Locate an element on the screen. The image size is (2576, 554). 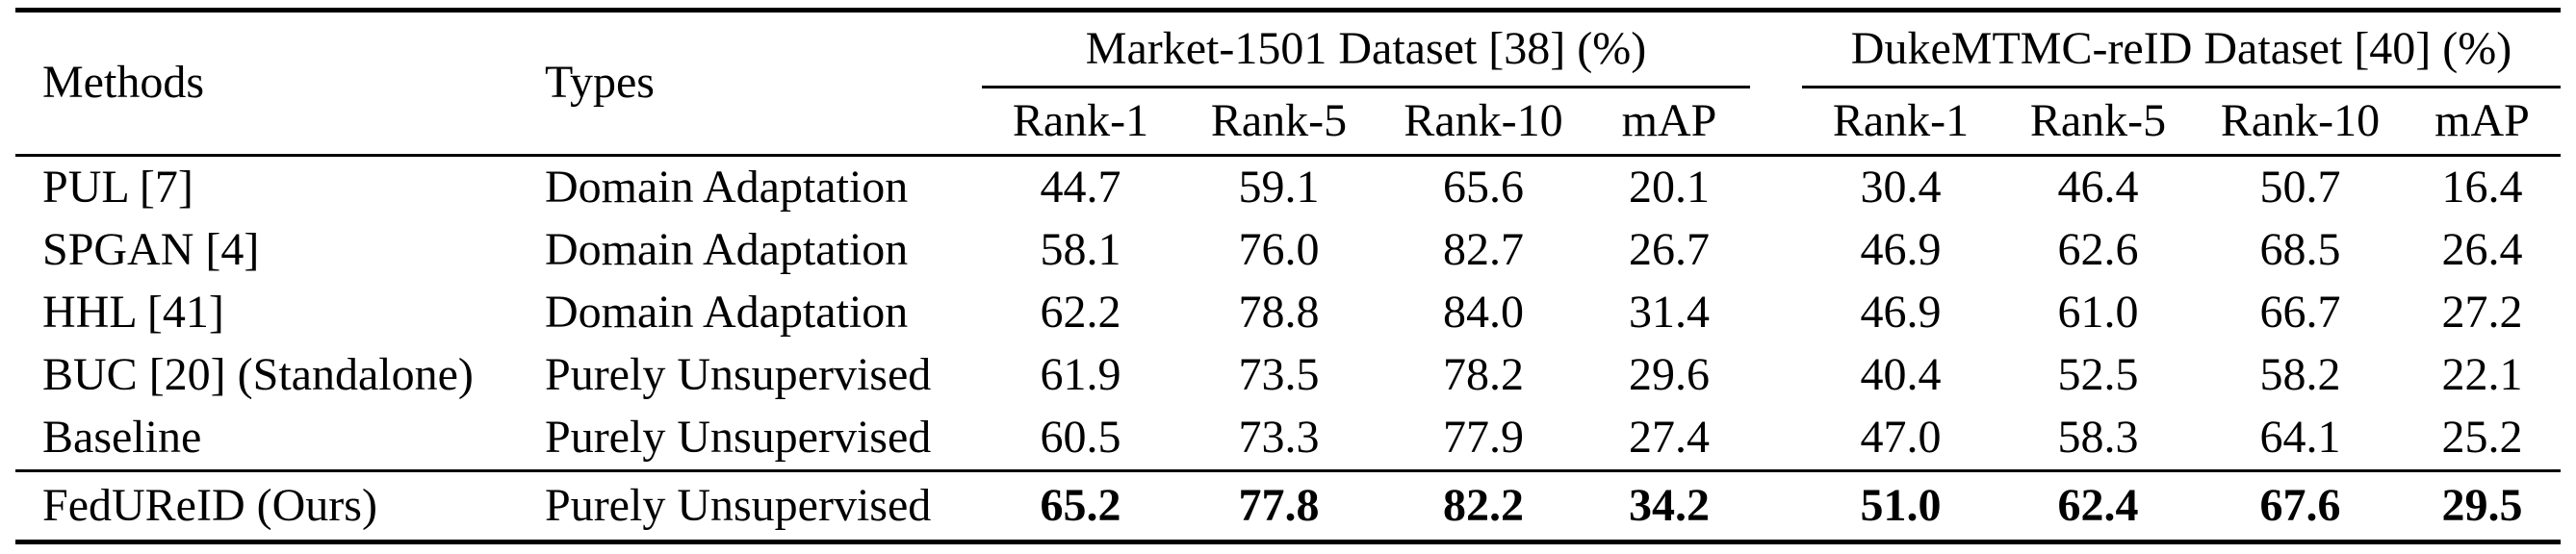
metric-cell: 78.2 is located at coordinates (1484, 375).